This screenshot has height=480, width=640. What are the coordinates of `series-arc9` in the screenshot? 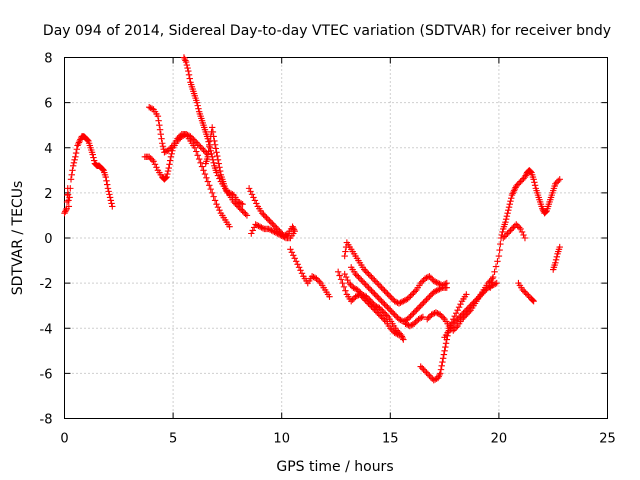 It's located at (374, 306).